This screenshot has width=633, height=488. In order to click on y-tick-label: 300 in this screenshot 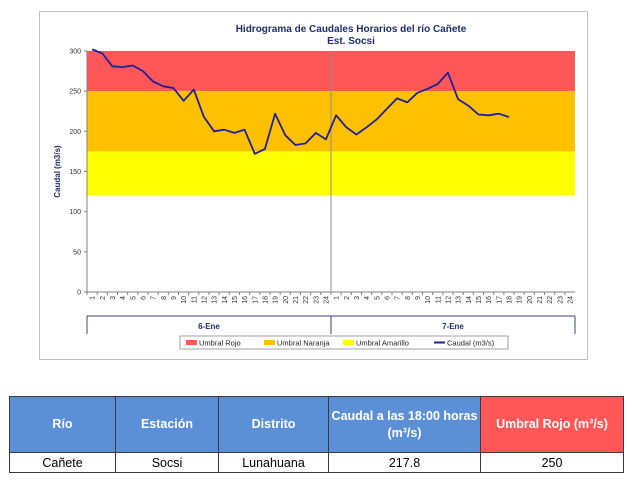, I will do `click(75, 52)`.